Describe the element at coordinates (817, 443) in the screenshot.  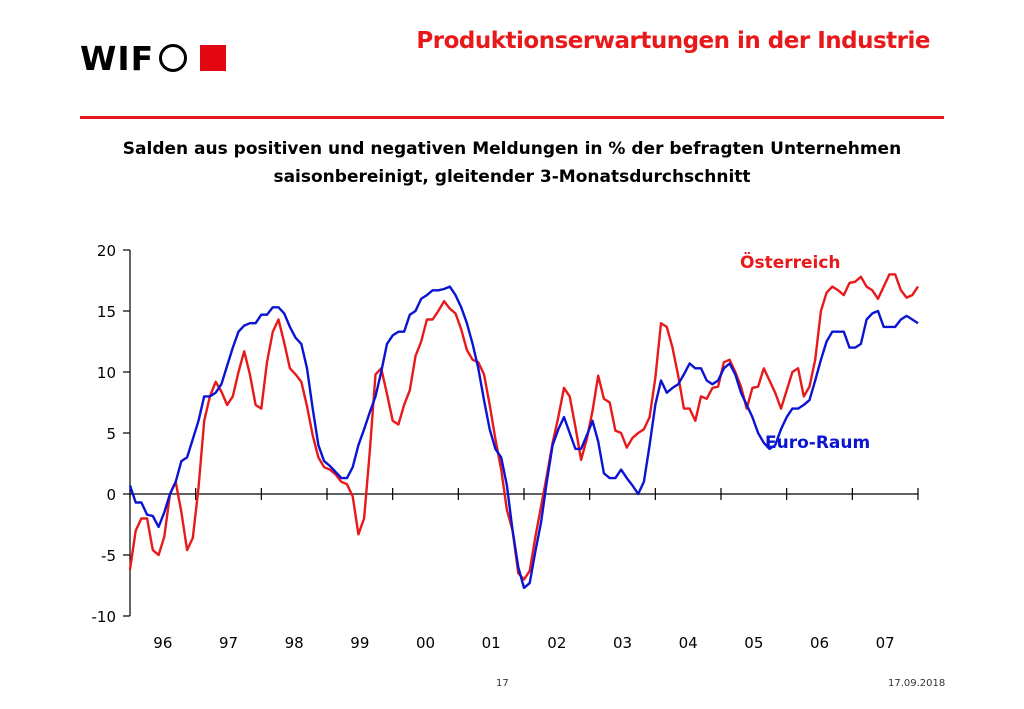
I see `series-label-euro-raum: Euro-Raum` at that location.